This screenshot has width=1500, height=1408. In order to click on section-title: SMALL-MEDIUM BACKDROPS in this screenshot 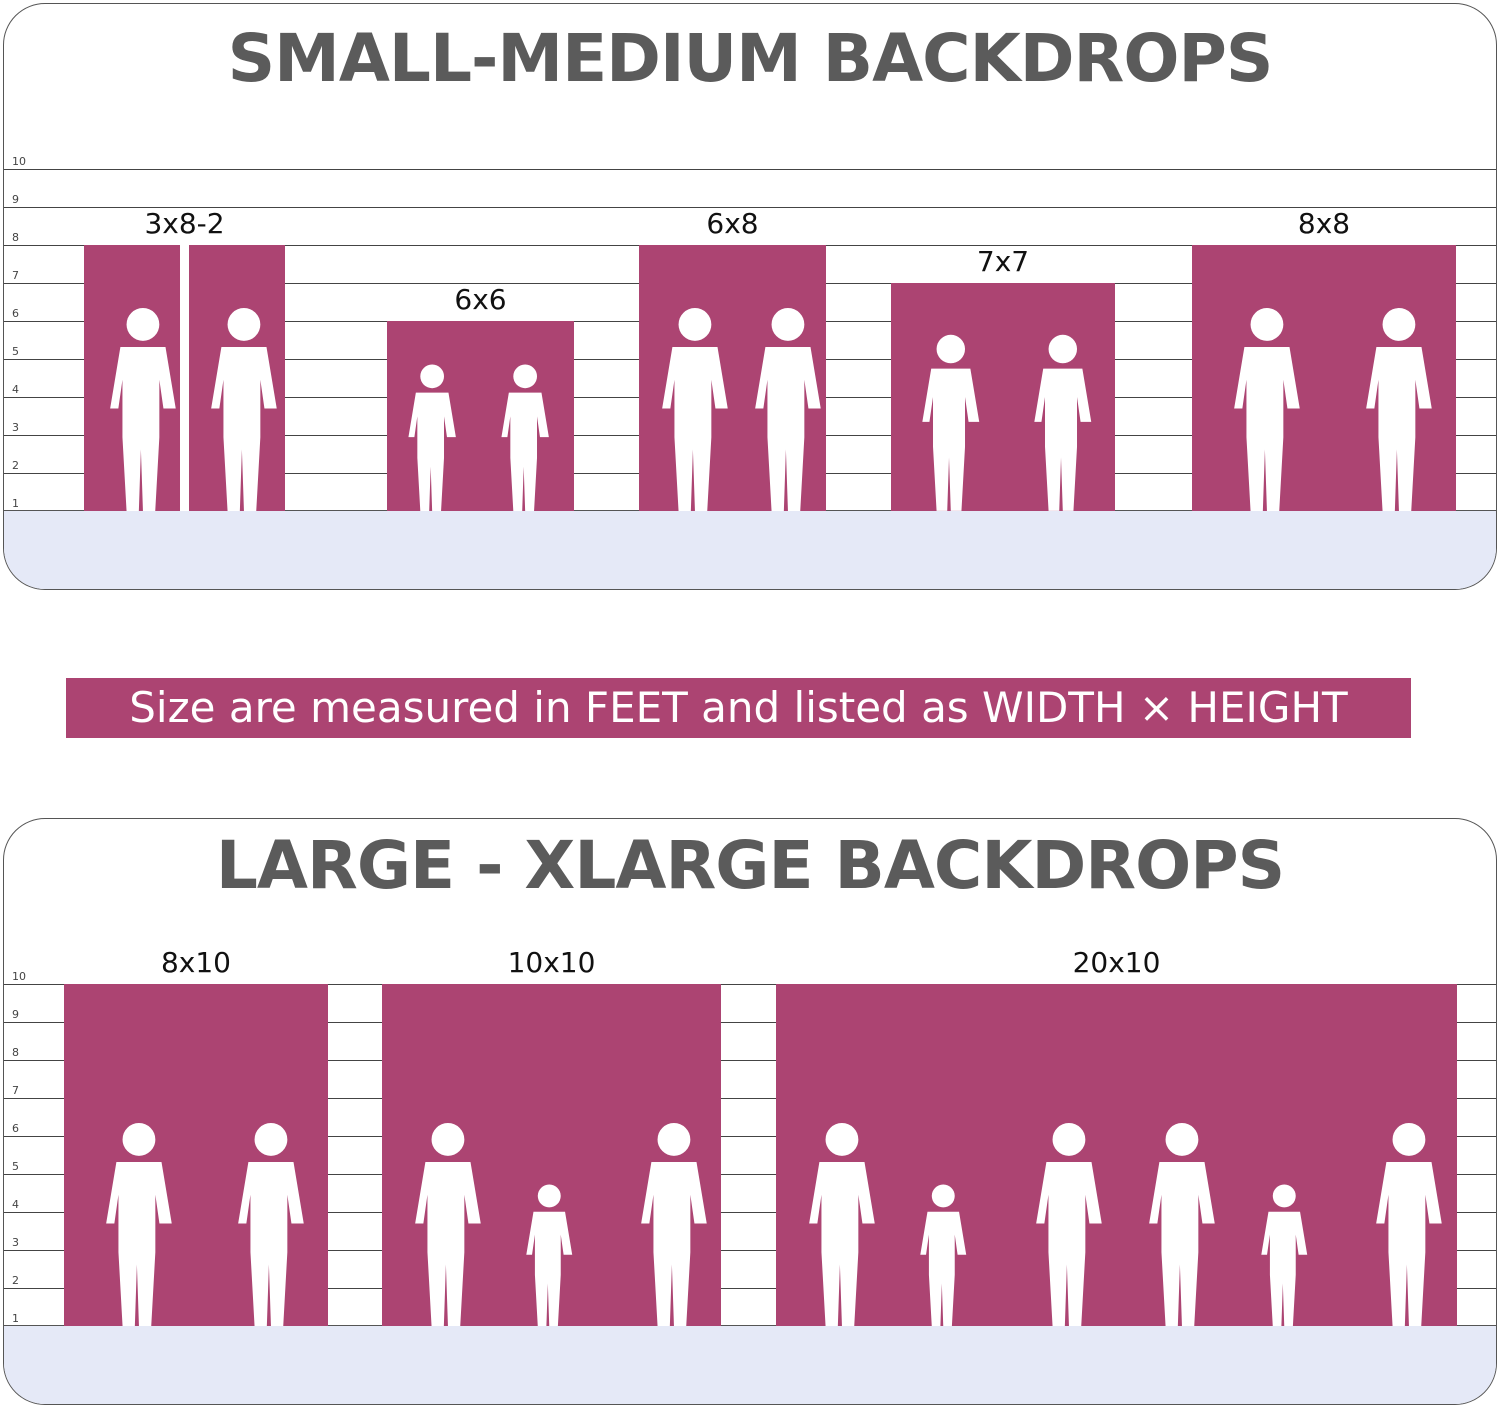, I will do `click(750, 58)`.